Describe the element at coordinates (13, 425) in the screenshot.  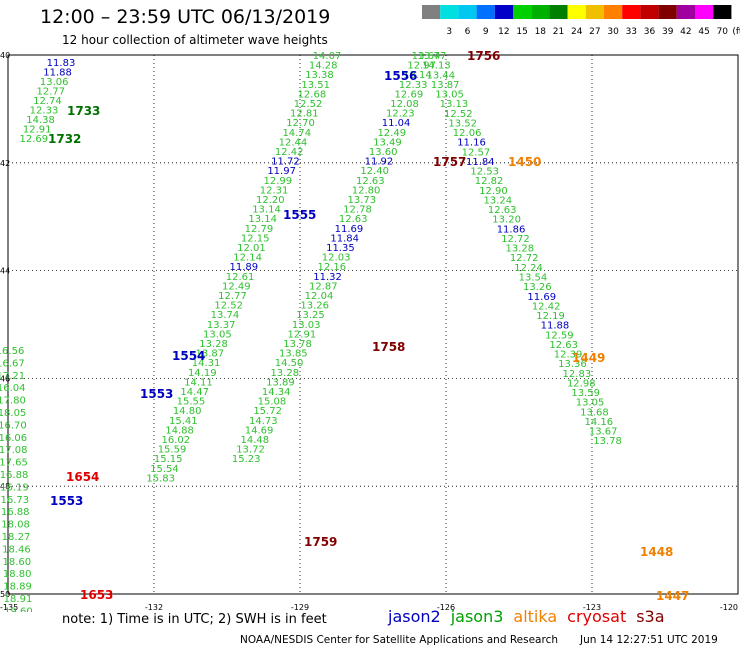
I see `wave-height-value: 16.70` at that location.